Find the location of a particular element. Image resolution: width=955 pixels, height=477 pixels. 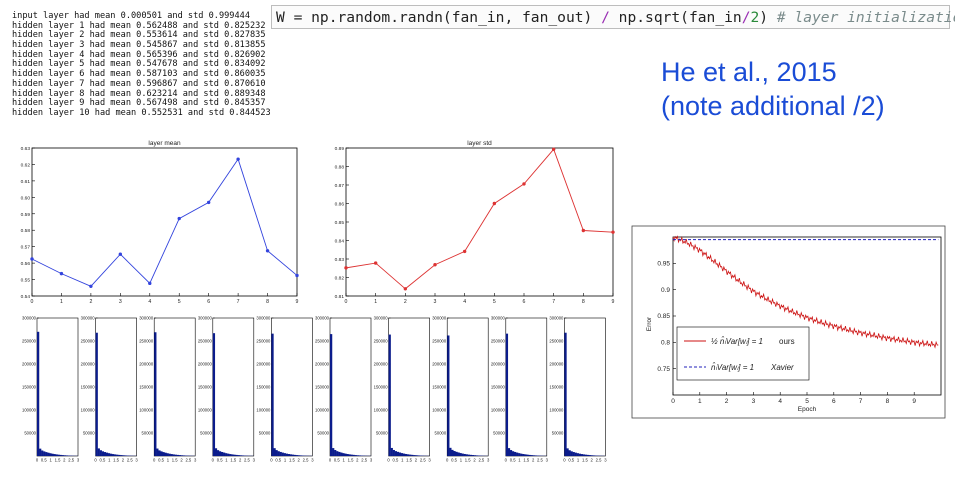

x-tick-label: 9 is located at coordinates (914, 401).